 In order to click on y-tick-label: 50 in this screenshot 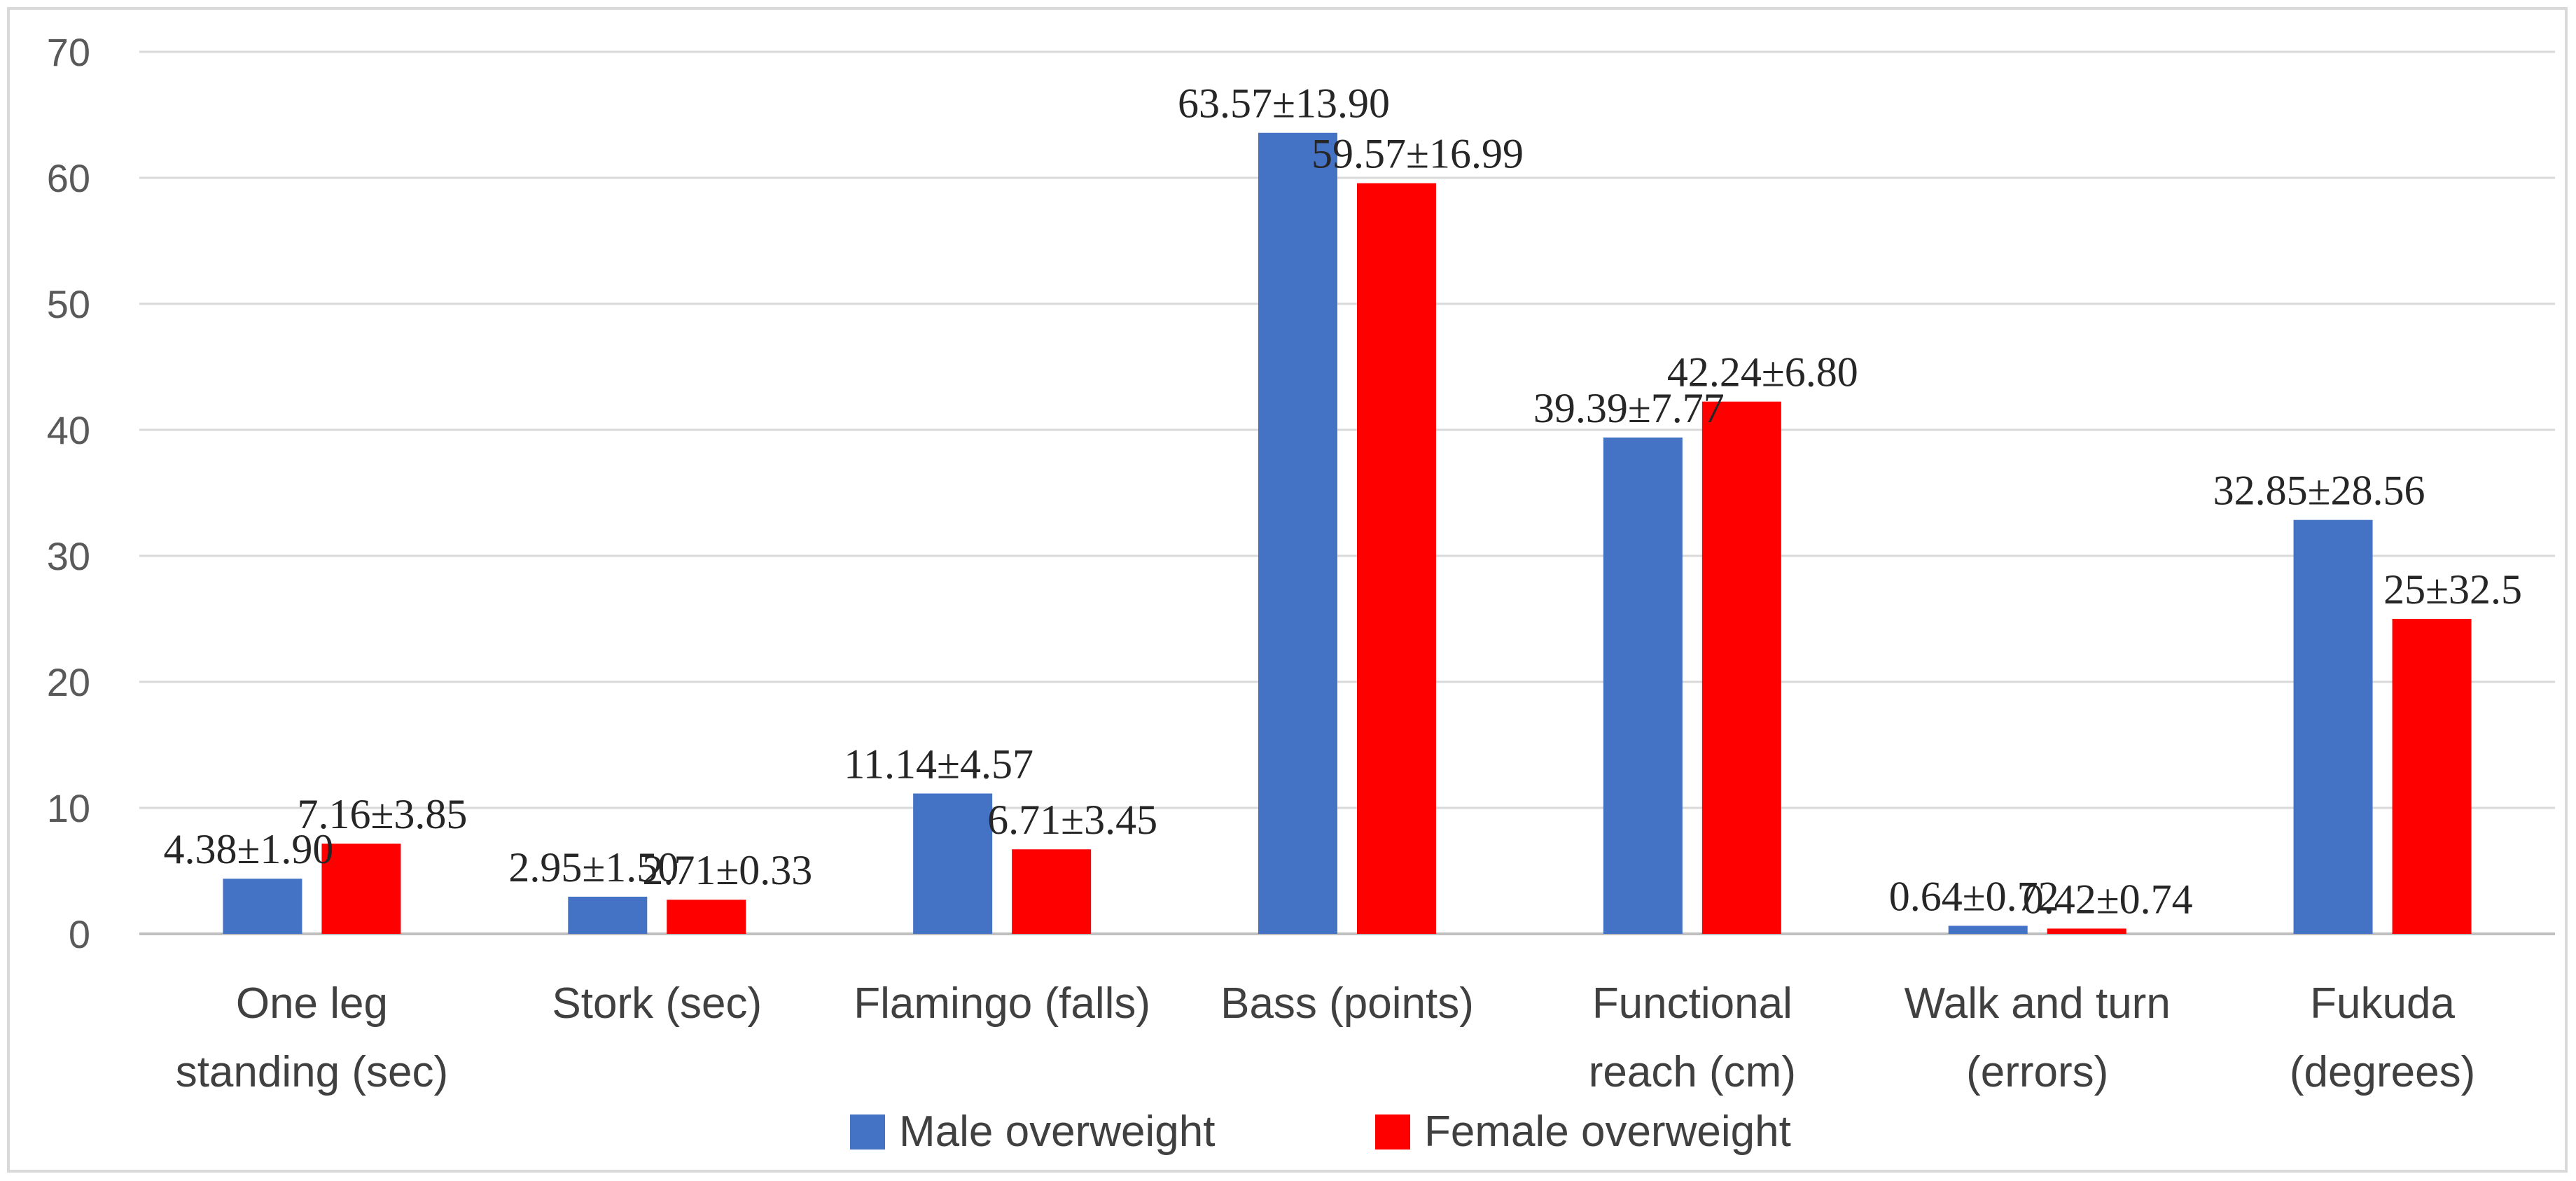, I will do `click(68, 304)`.